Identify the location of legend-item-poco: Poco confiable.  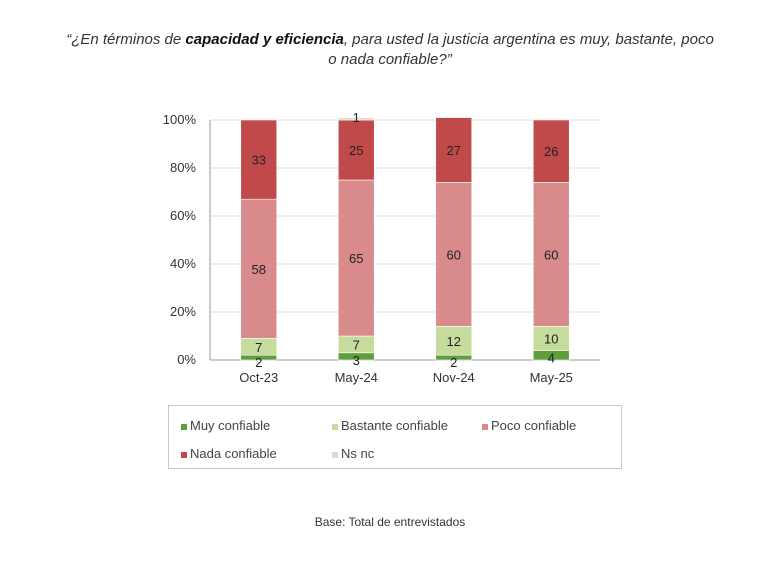
(529, 425).